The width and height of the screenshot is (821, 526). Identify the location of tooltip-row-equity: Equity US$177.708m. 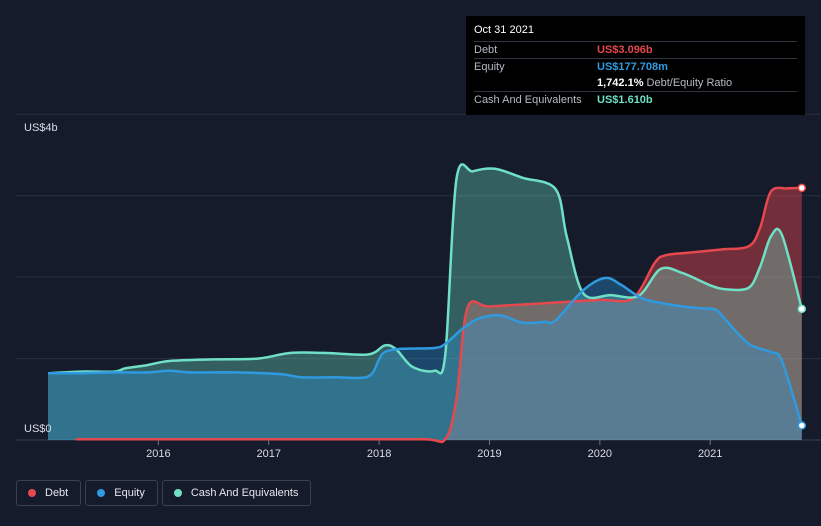
(635, 66).